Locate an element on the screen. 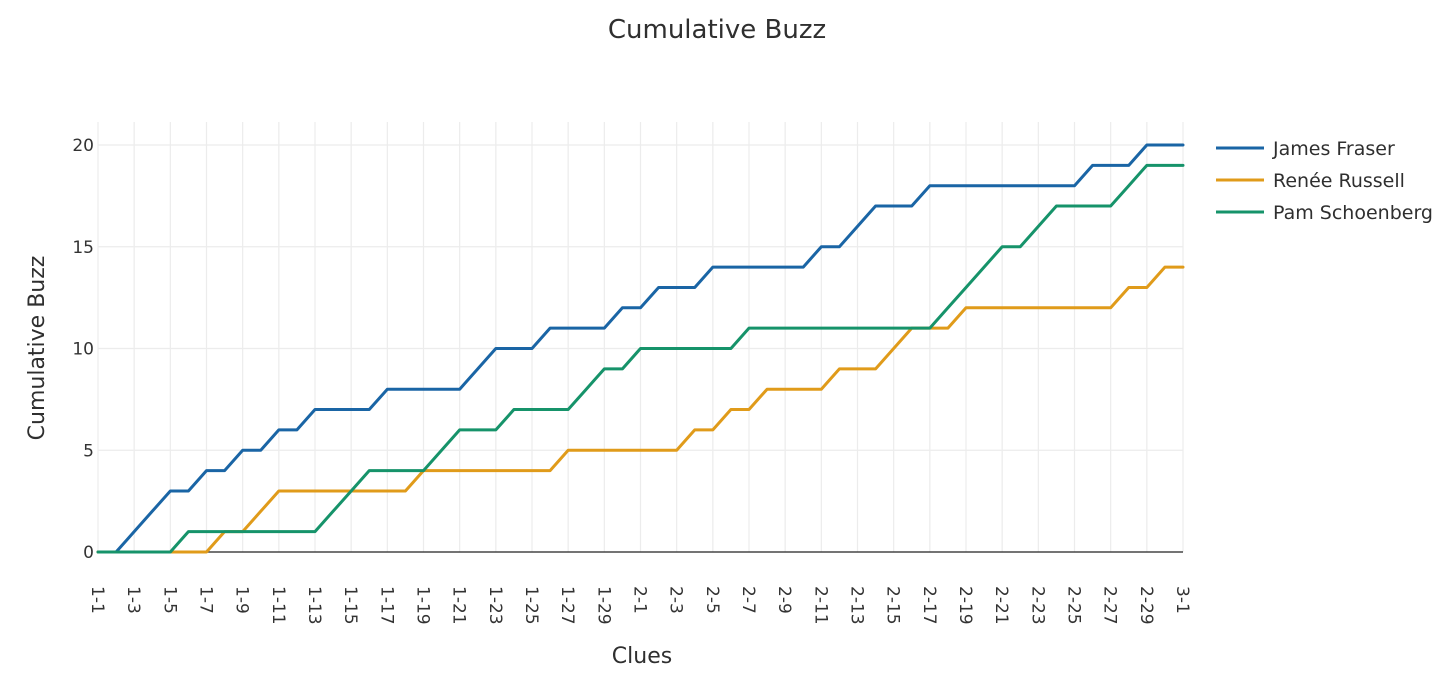 This screenshot has height=676, width=1456. y-axis-title: Cumulative Buzz is located at coordinates (37, 348).